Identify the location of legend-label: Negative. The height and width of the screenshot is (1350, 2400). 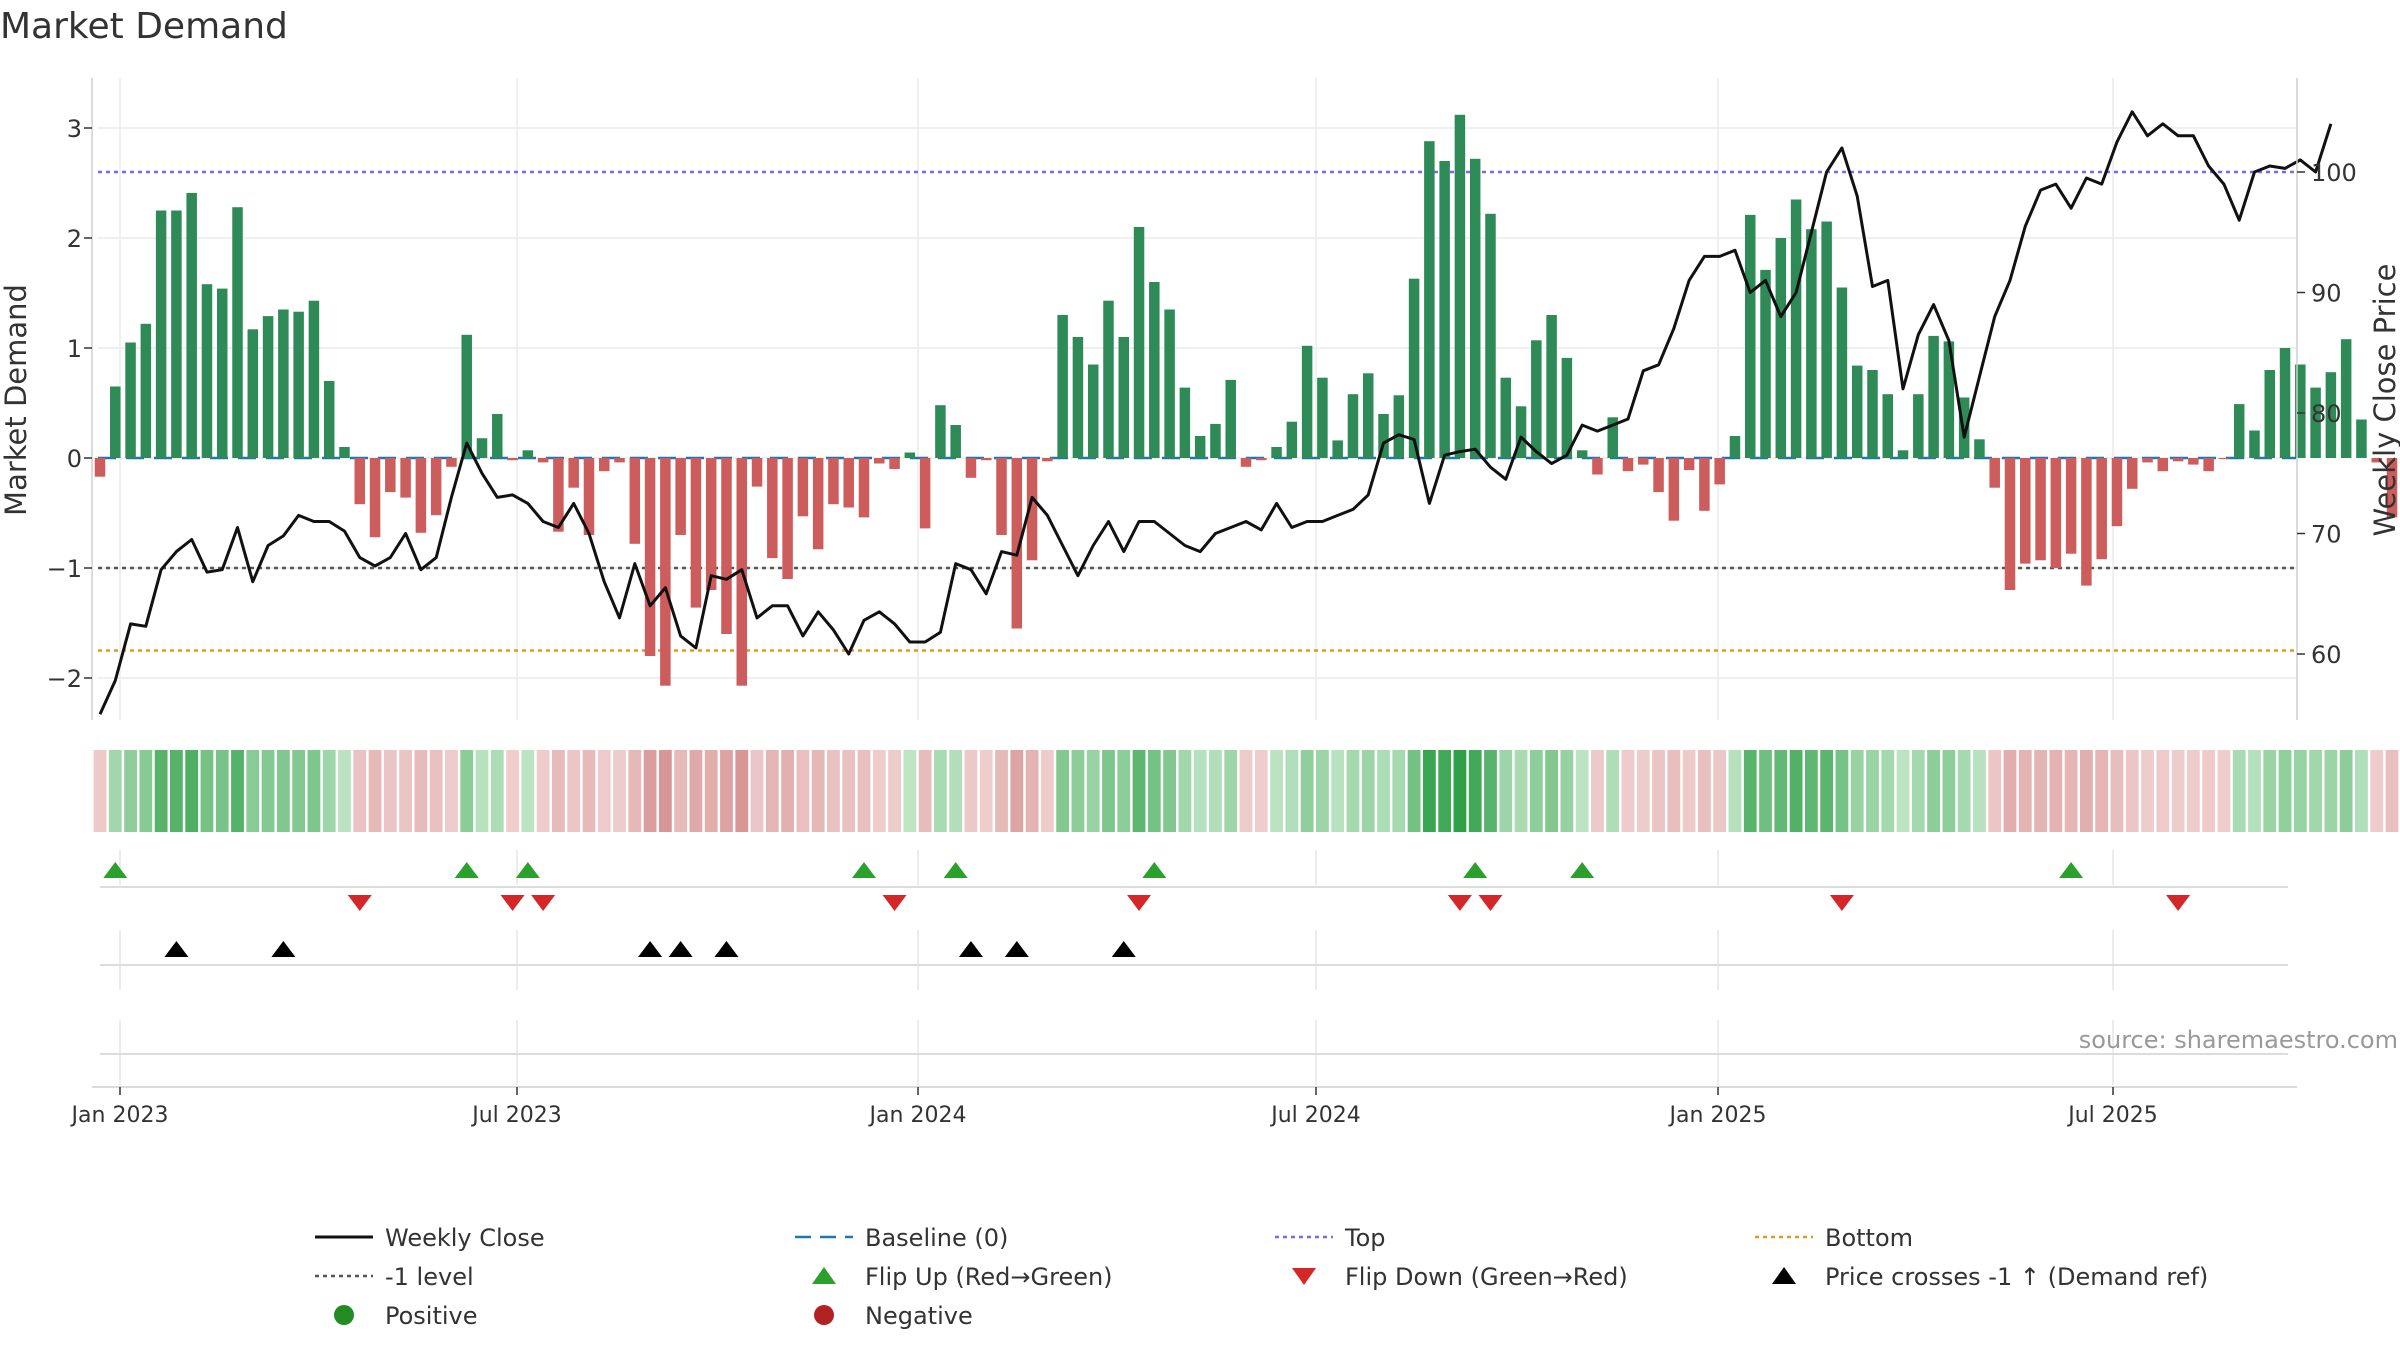
(919, 1316).